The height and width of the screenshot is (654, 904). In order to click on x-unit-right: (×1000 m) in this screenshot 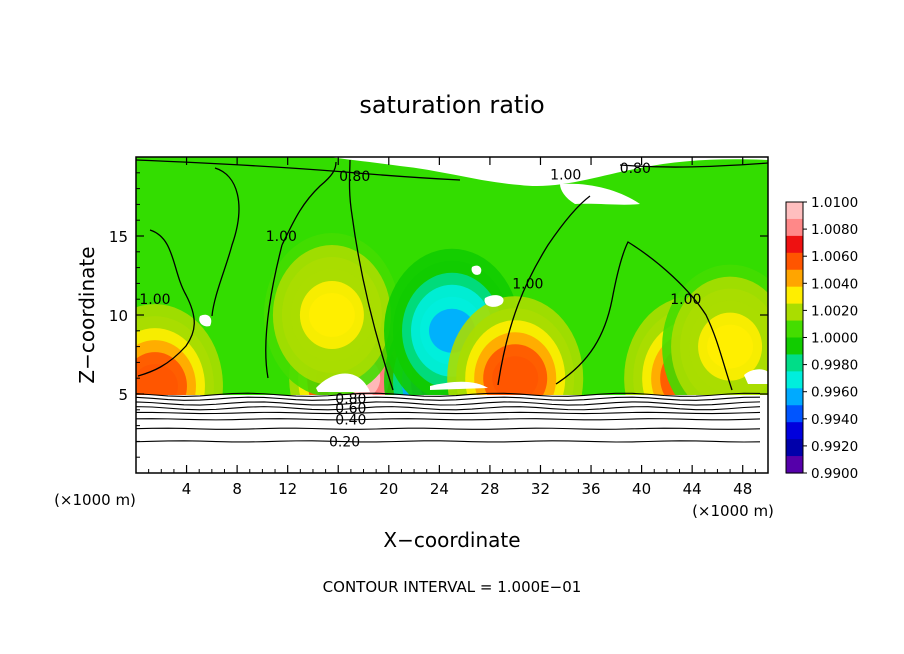, I will do `click(733, 511)`.